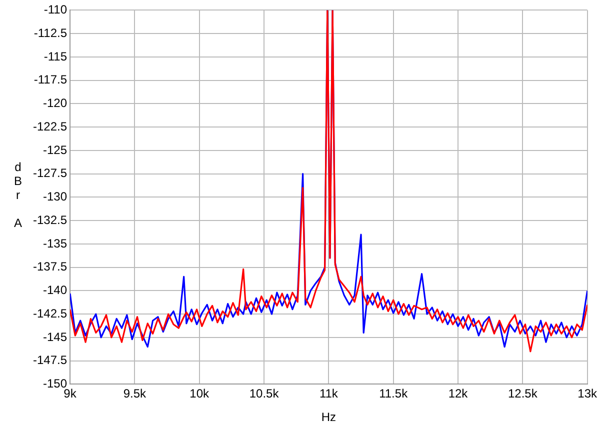  I want to click on y-tick-label: -127.5, so click(50, 173).